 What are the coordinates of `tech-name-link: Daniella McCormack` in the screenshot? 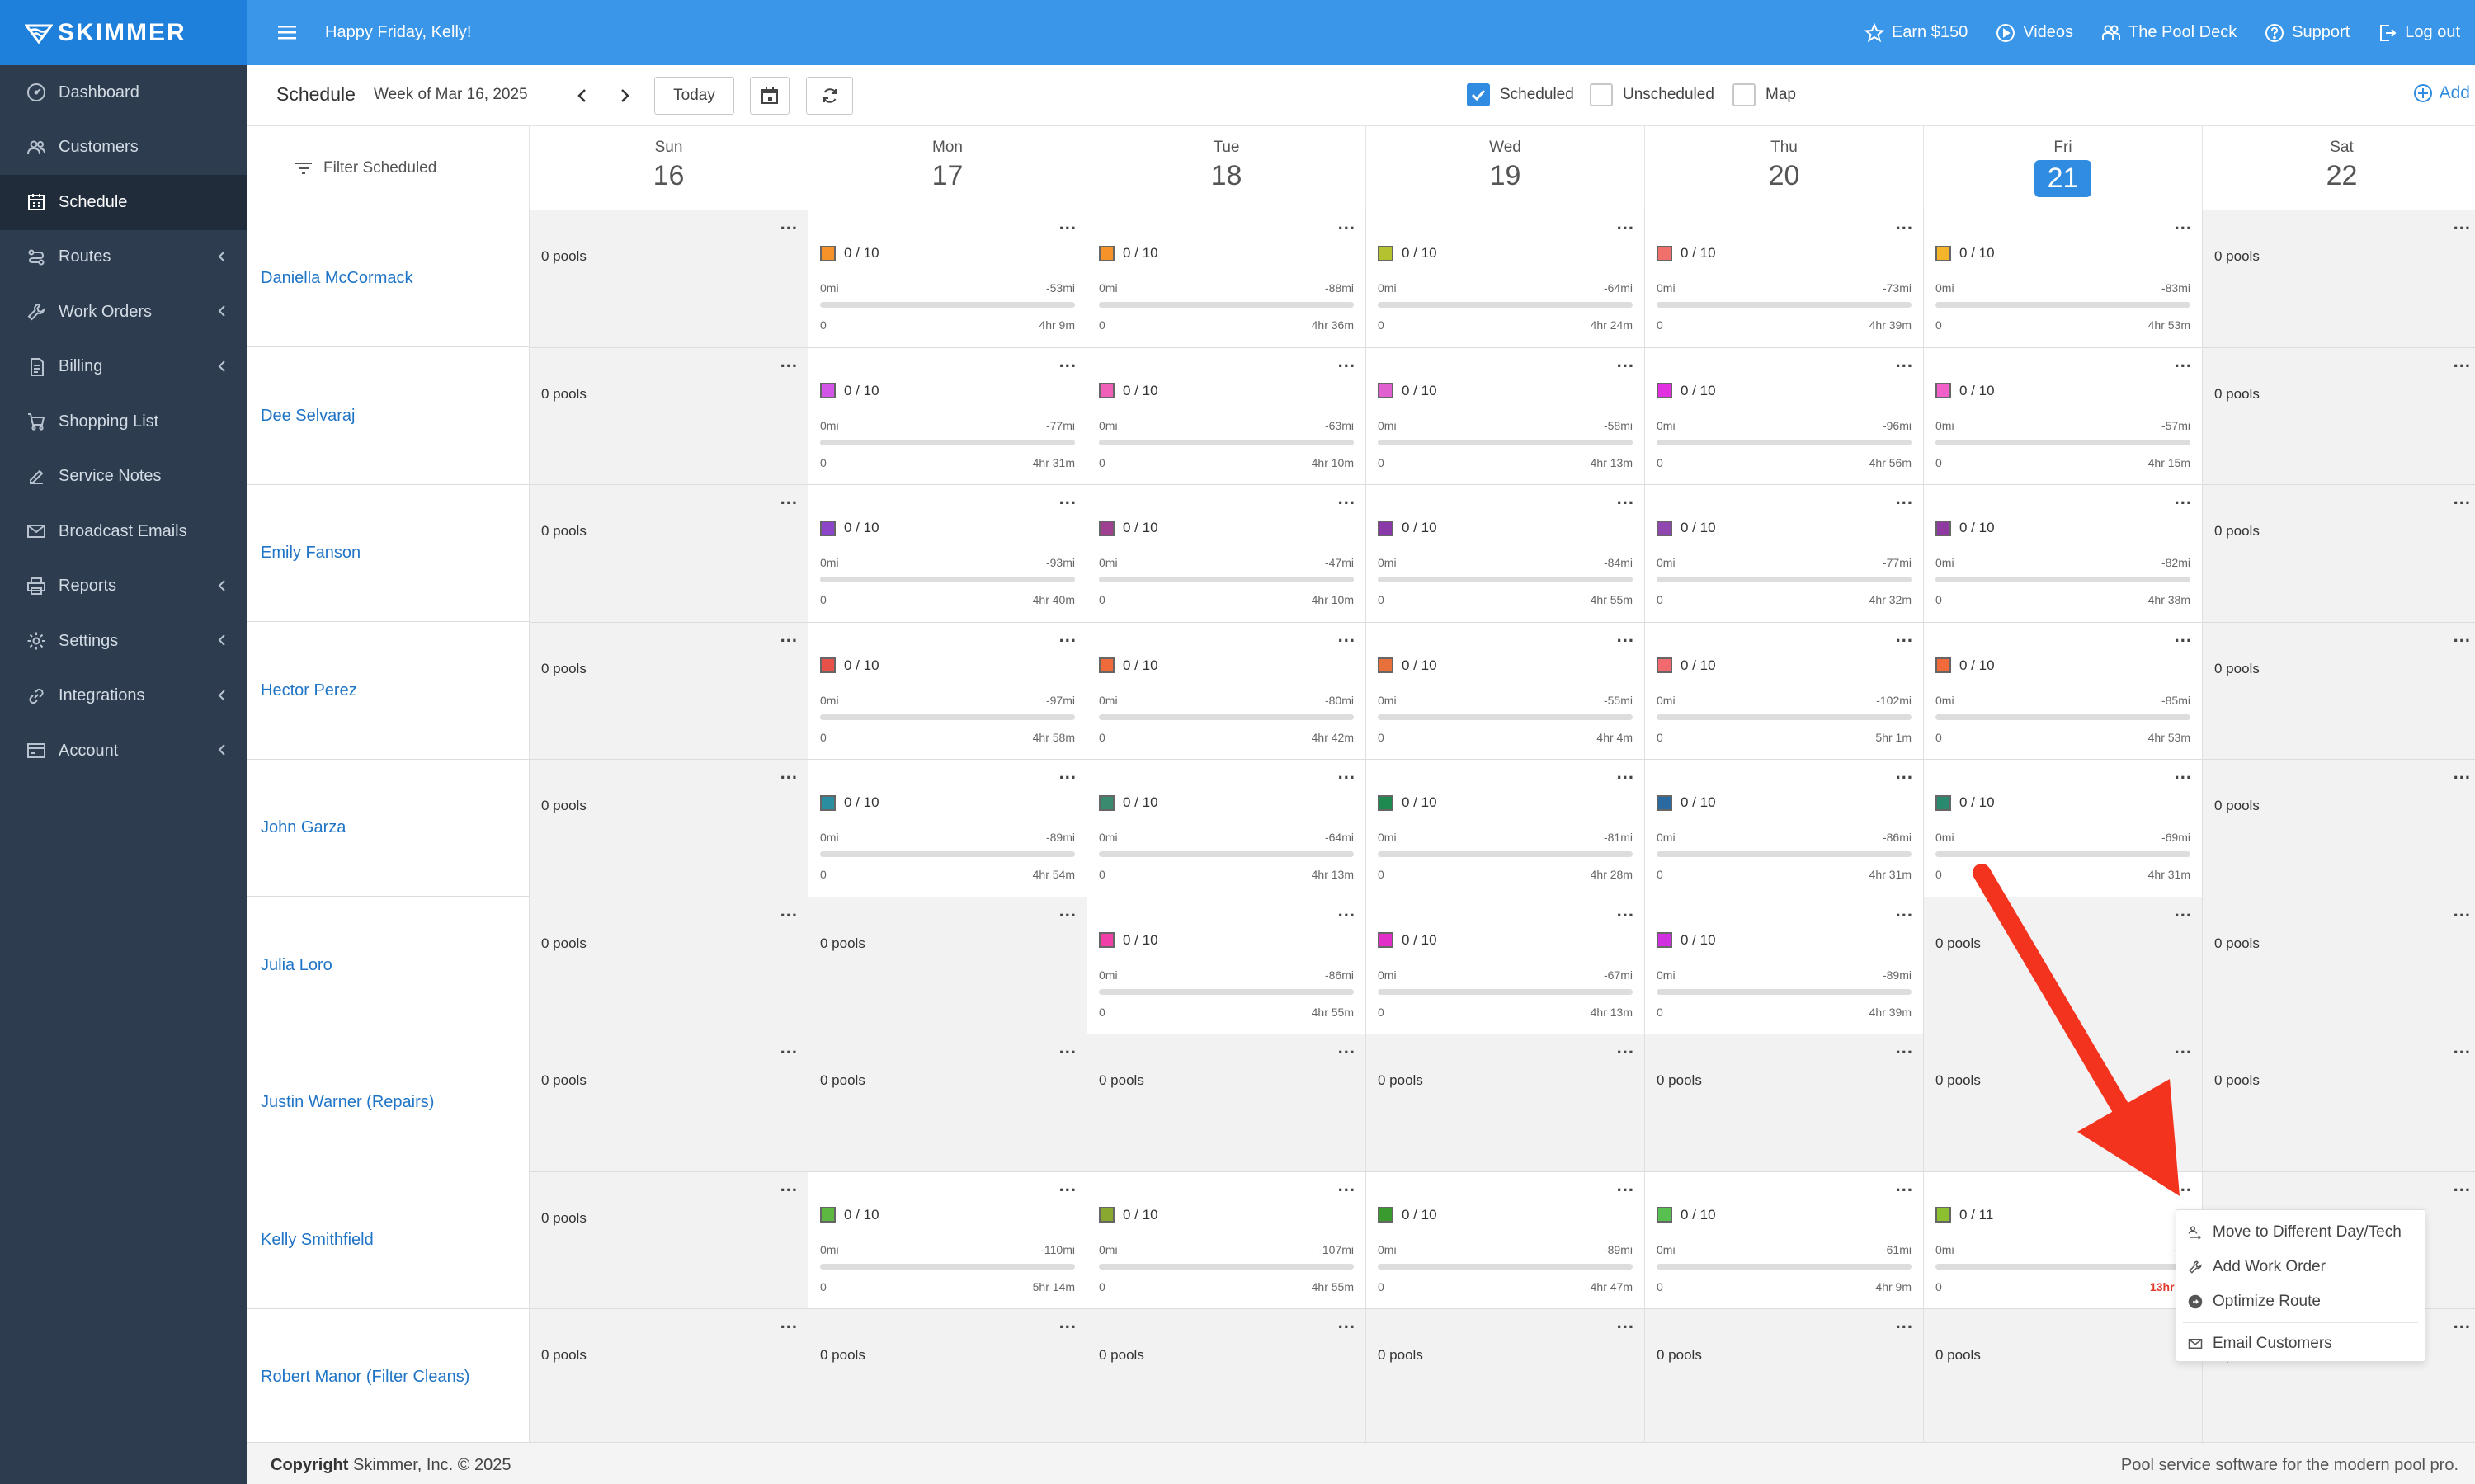 It's located at (388, 278).